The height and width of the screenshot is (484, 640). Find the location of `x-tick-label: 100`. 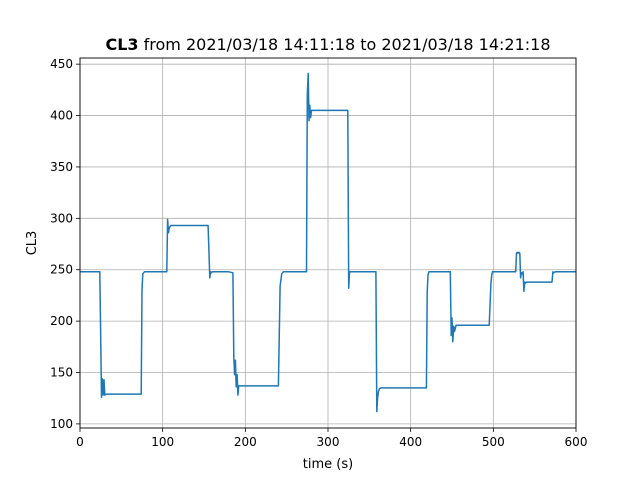

x-tick-label: 100 is located at coordinates (162, 442).